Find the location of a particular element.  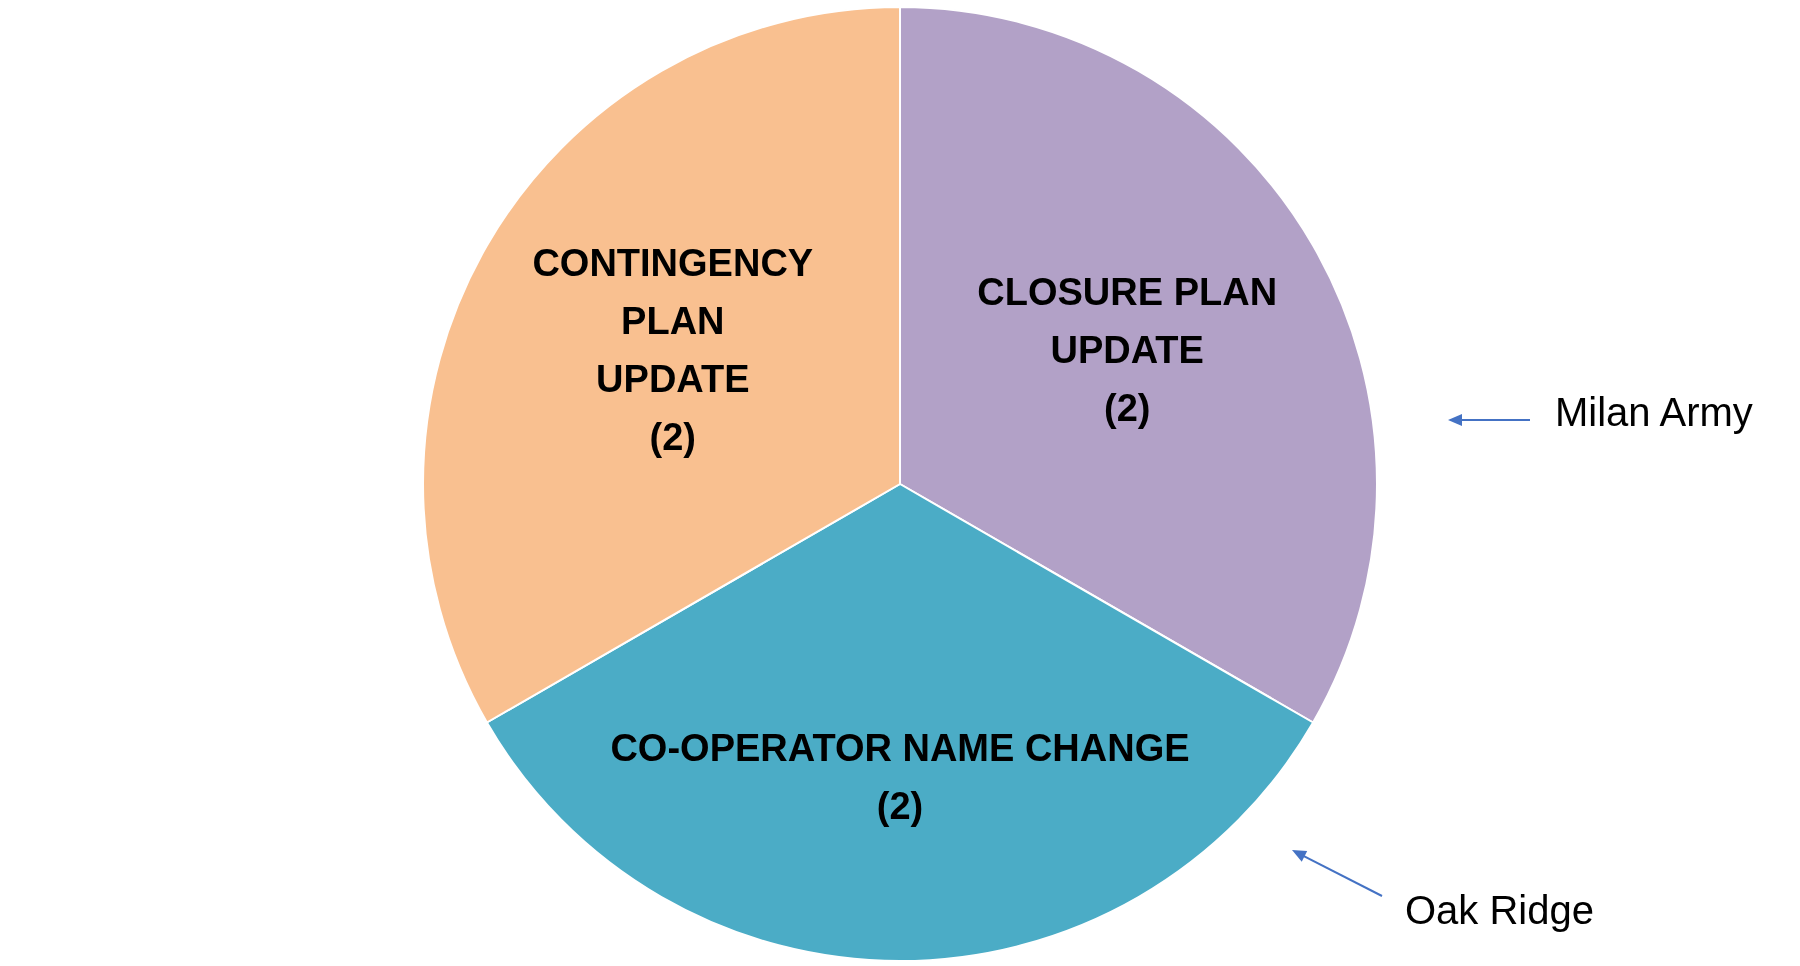

slice-label: CONTINGENCY PLAN UPDATE is located at coordinates (673, 321).